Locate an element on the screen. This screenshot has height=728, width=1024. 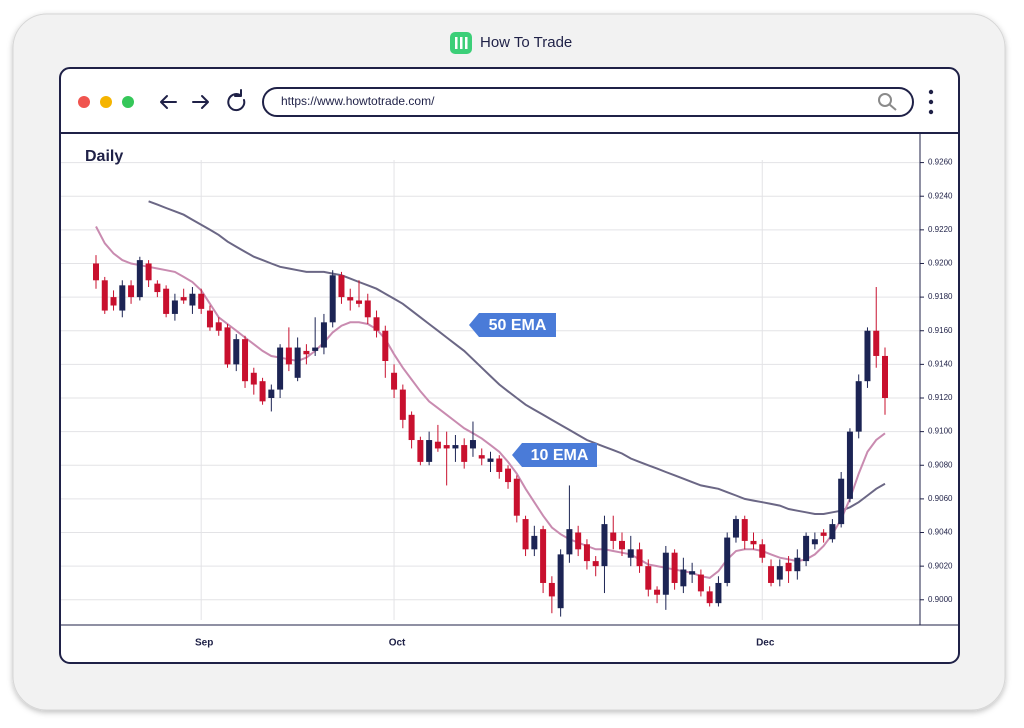
forward-button is located at coordinates (200, 102).